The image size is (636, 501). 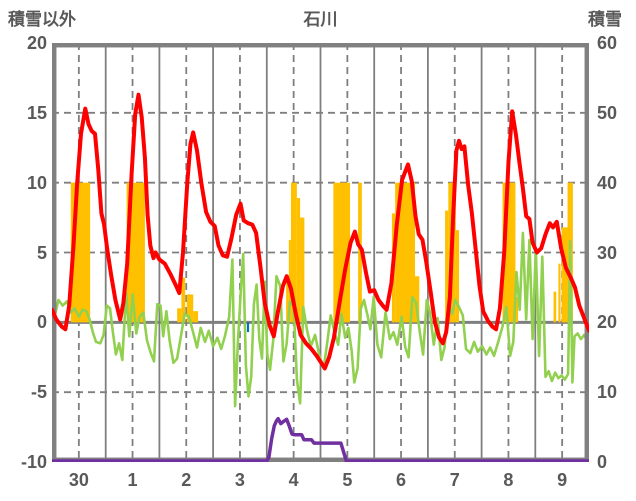 What do you see at coordinates (347, 480) in the screenshot?
I see `x-tick-label: 5` at bounding box center [347, 480].